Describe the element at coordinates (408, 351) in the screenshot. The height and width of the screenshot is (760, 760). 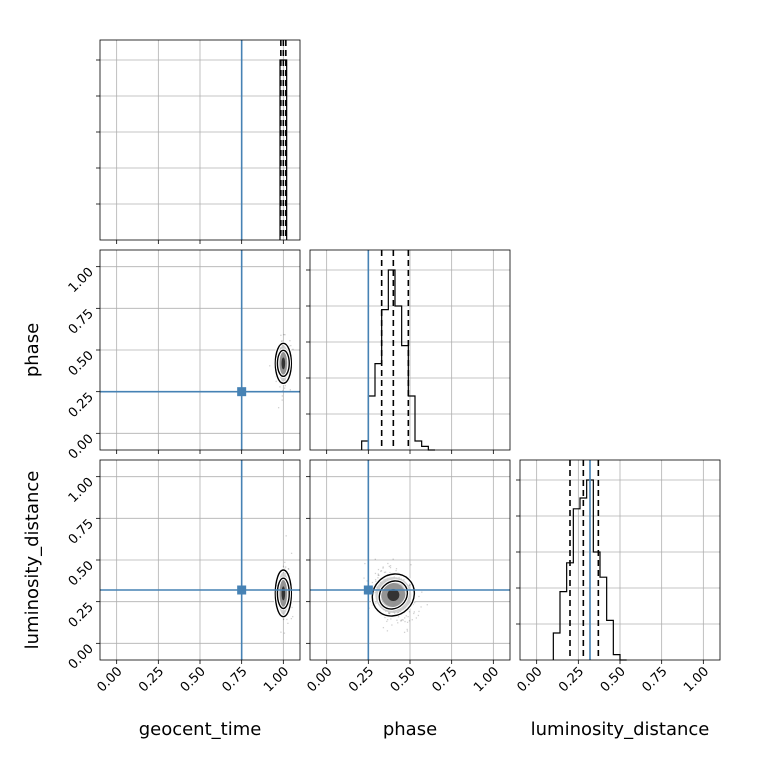
I see `hist-phase` at that location.